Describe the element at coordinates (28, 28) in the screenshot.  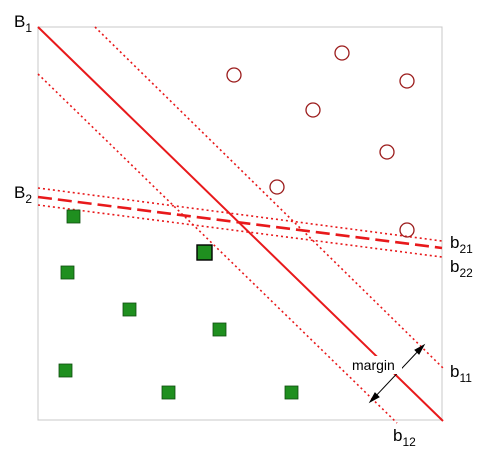
I see `label-b1-sub: 1` at that location.